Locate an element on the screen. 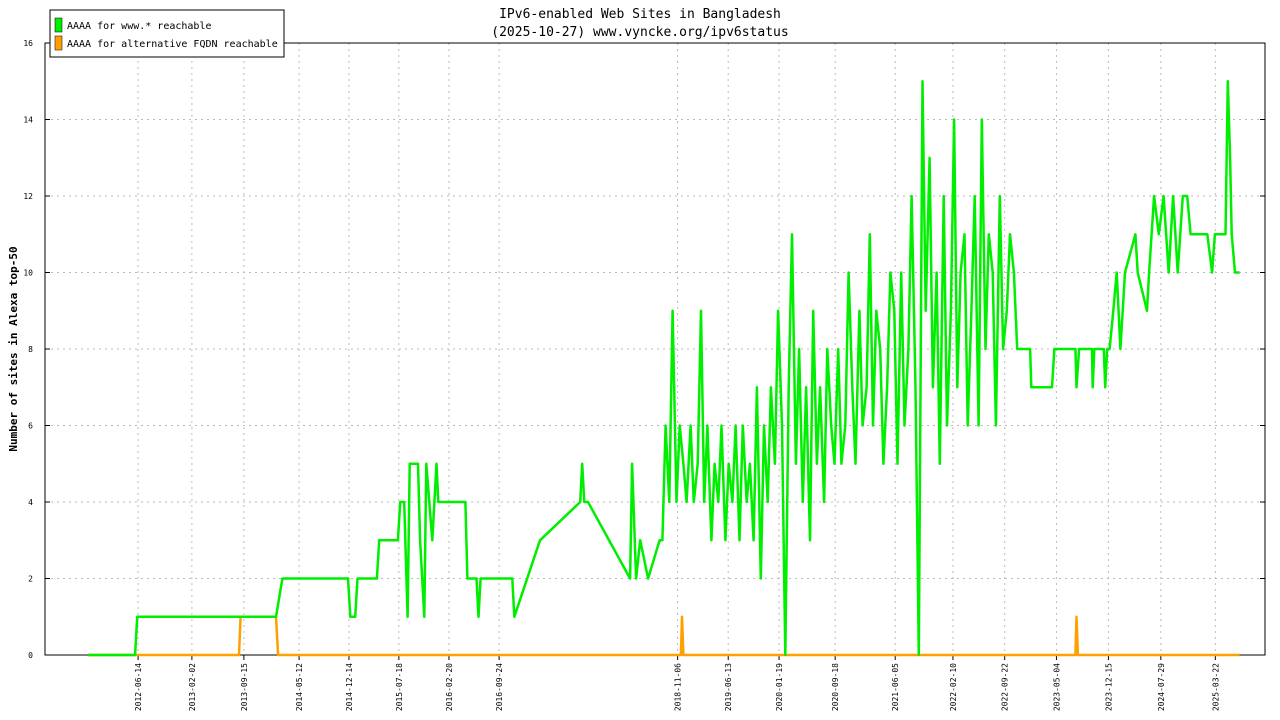 The height and width of the screenshot is (720, 1280). series-line is located at coordinates (664, 636).